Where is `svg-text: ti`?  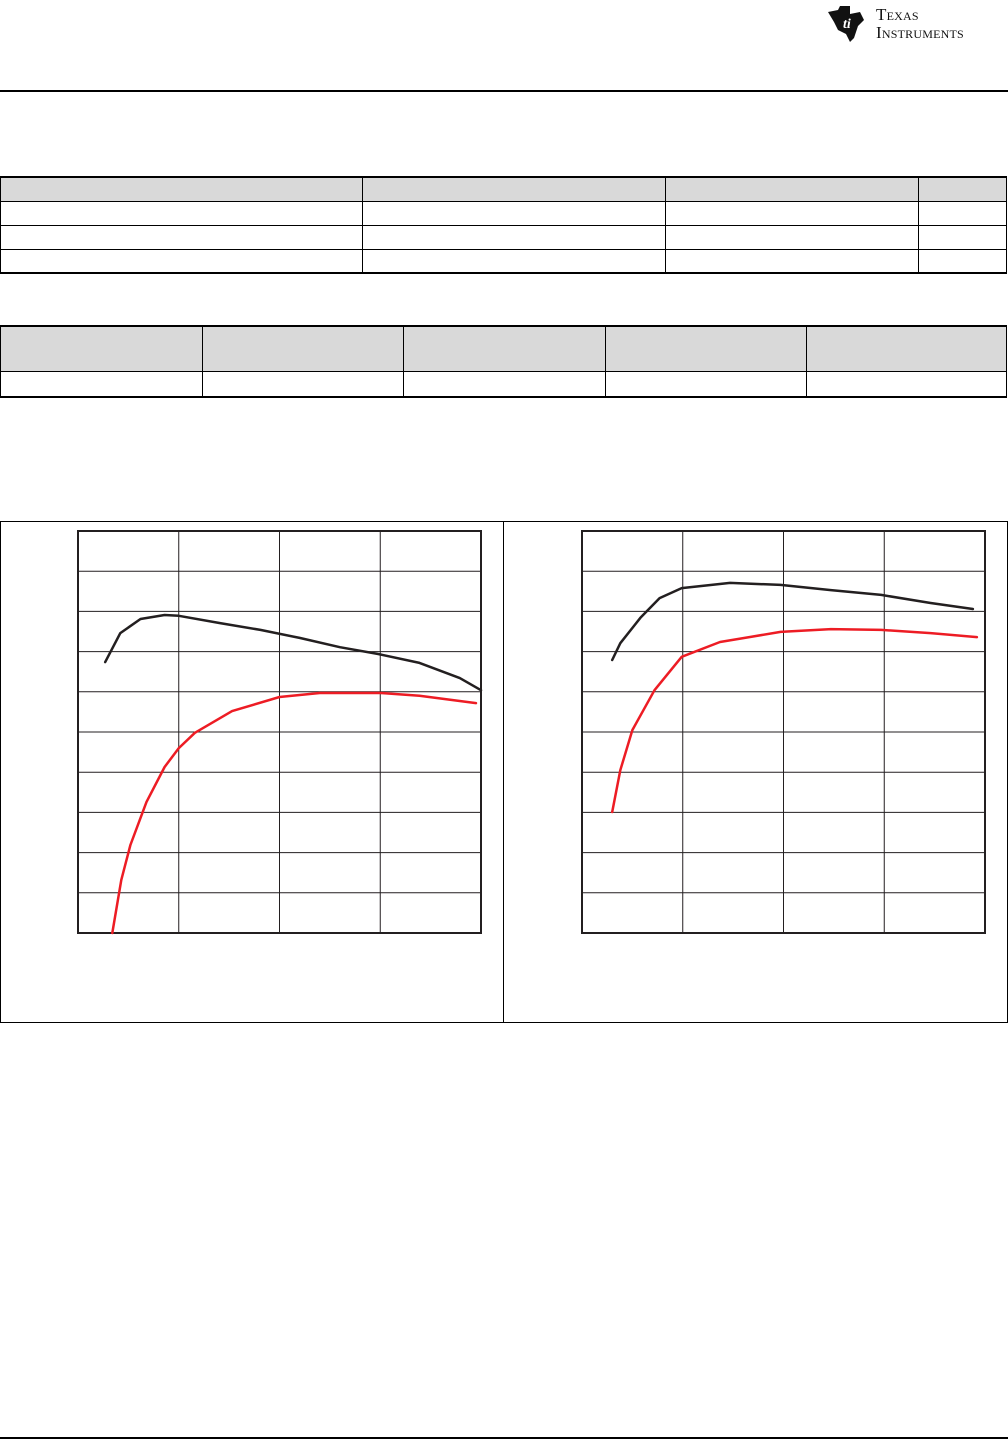 svg-text: ti is located at coordinates (847, 24).